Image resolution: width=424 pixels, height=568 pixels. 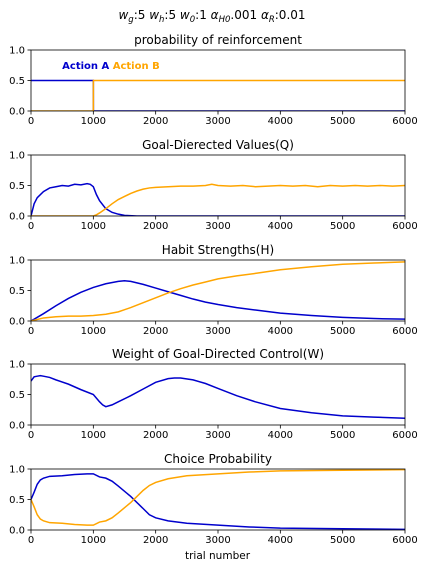 What do you see at coordinates (218, 459) in the screenshot?
I see `subplot-title: Choice Probability` at bounding box center [218, 459].